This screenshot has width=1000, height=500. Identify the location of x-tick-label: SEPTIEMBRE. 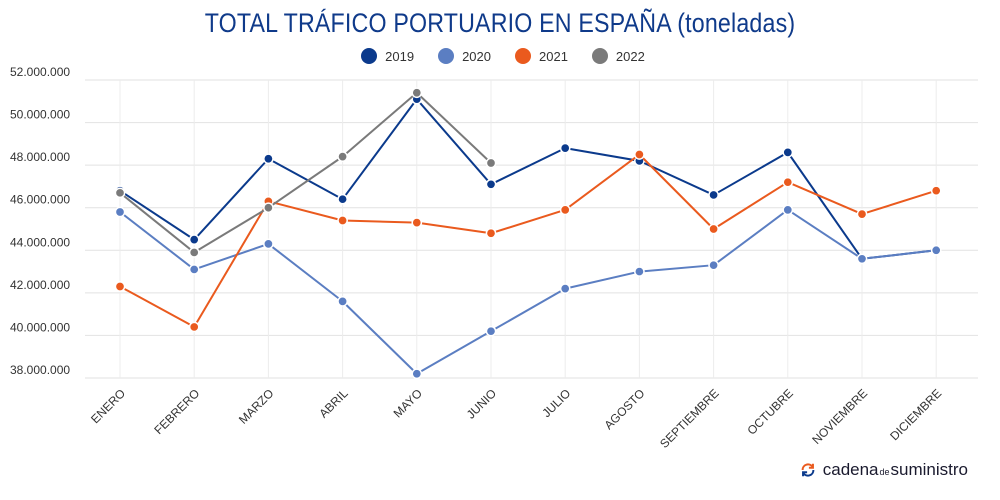
(689, 418).